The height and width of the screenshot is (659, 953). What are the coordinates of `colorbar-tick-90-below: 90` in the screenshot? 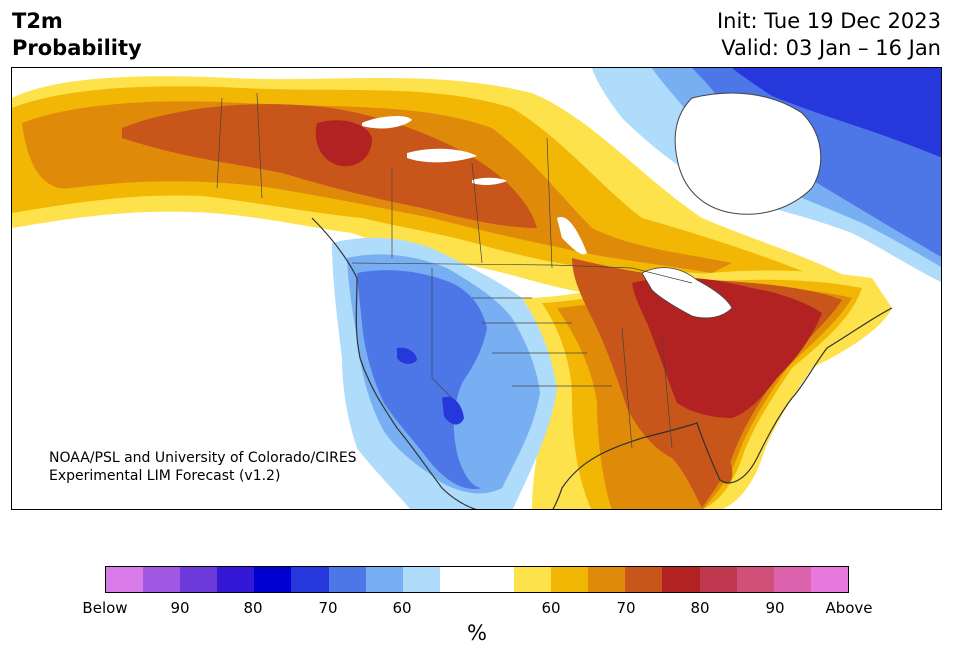 It's located at (180, 608).